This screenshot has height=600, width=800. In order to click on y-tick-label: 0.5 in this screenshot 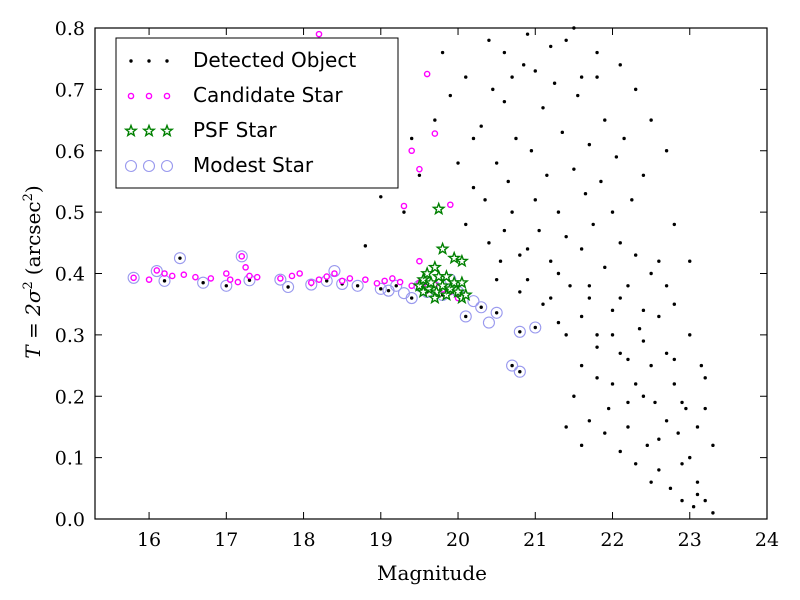, I will do `click(70, 213)`.